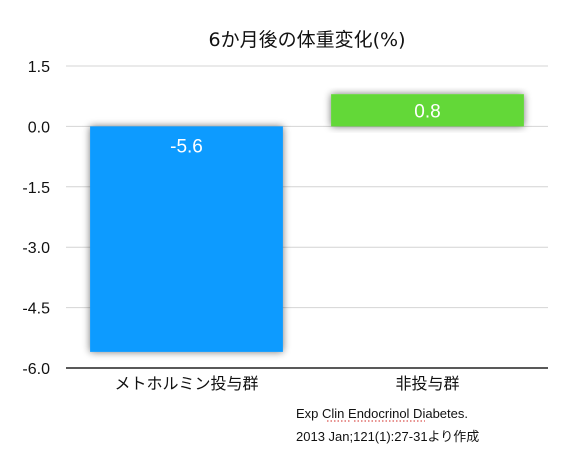 The width and height of the screenshot is (577, 470). What do you see at coordinates (186, 383) in the screenshot?
I see `category-label-1: メトホルミン投与群` at bounding box center [186, 383].